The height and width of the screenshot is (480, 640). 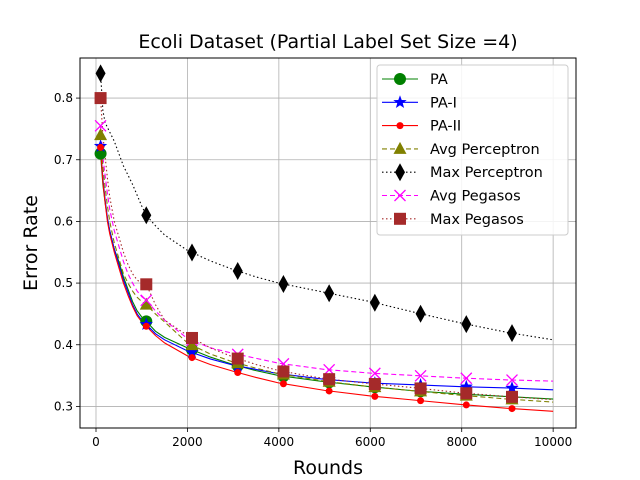 What do you see at coordinates (443, 103) in the screenshot?
I see `legend-label-pa-i: PA-I` at bounding box center [443, 103].